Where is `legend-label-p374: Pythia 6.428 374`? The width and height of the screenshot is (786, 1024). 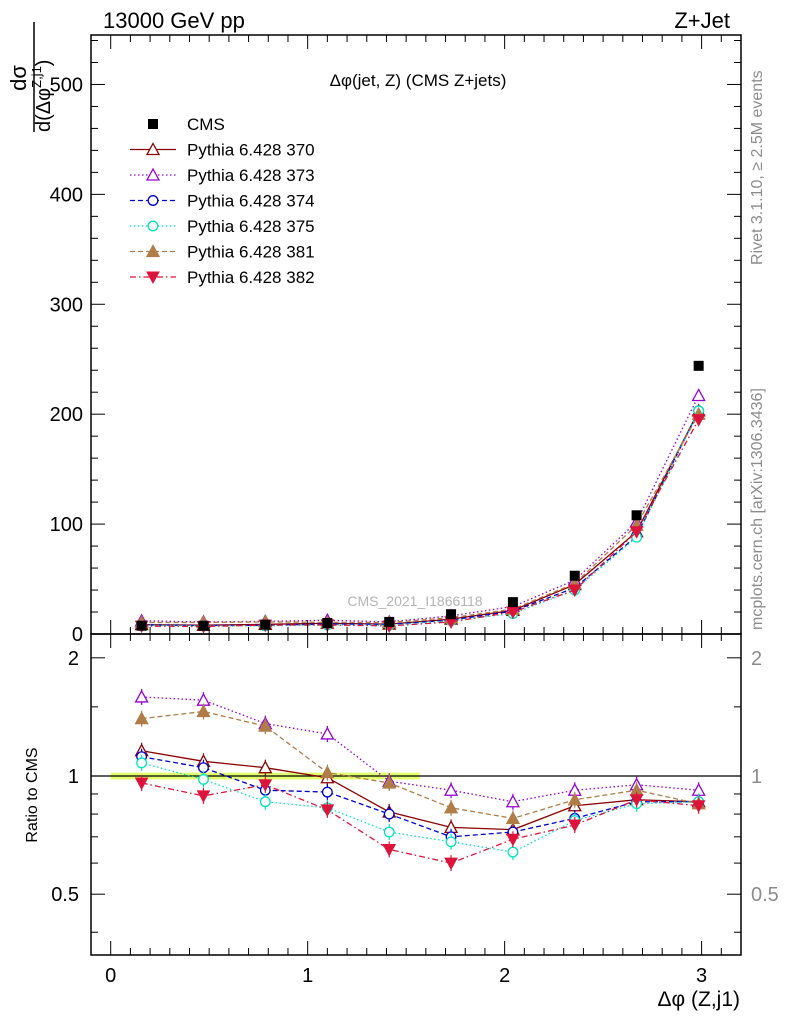
legend-label-p374: Pythia 6.428 374 is located at coordinates (251, 201).